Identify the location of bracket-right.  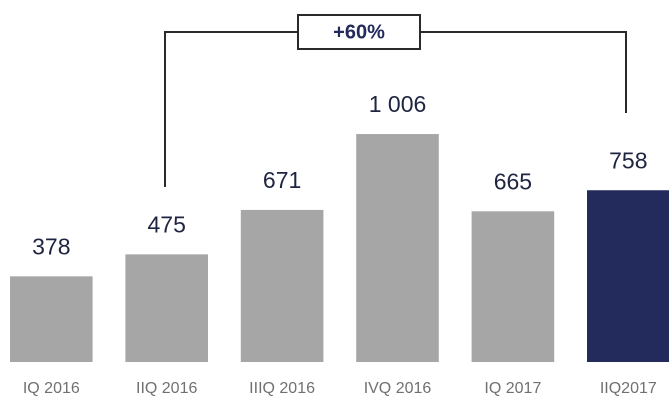
(523, 72).